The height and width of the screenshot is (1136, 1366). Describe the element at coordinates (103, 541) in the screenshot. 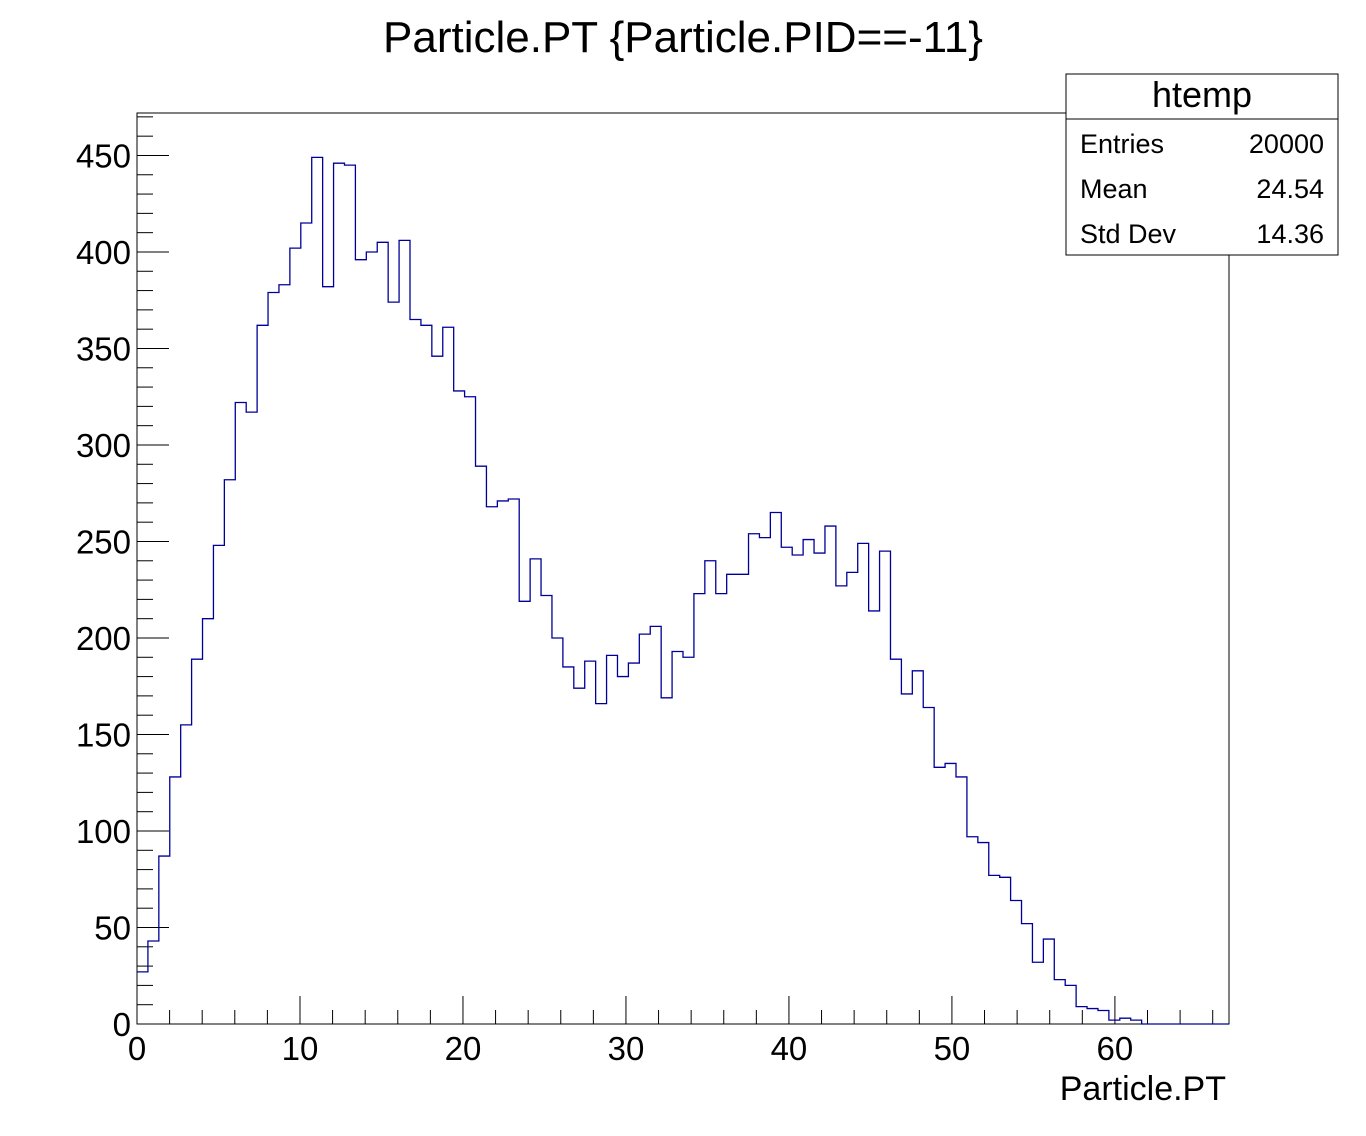

I see `y-tick-label: 250` at that location.